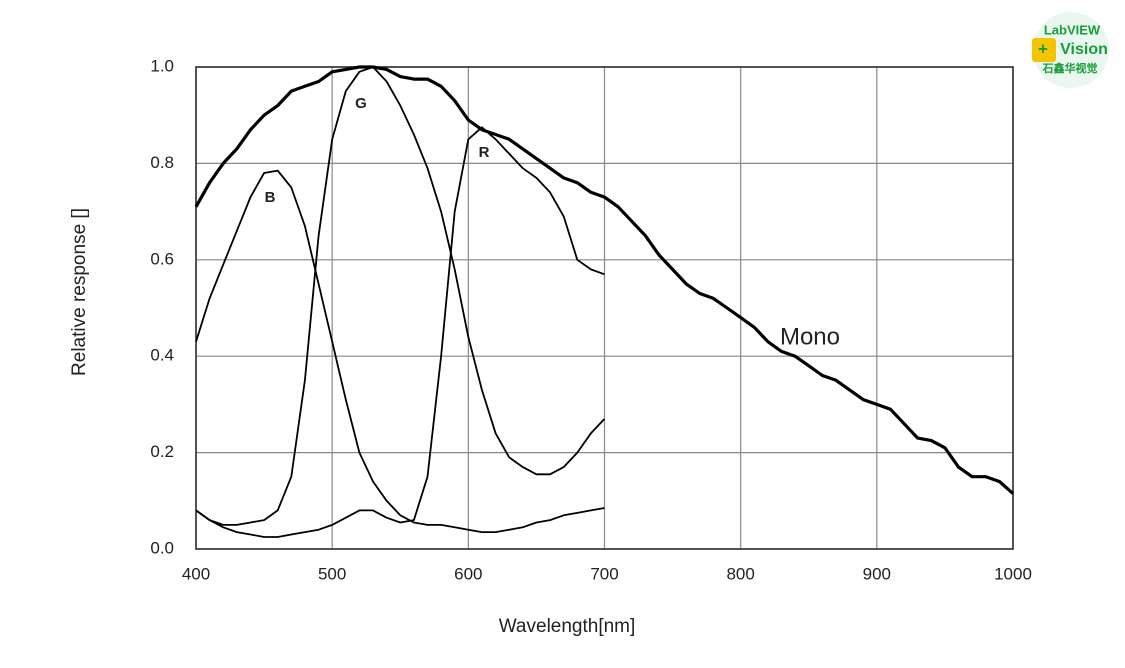  I want to click on x-tick-label: 500, so click(332, 573).